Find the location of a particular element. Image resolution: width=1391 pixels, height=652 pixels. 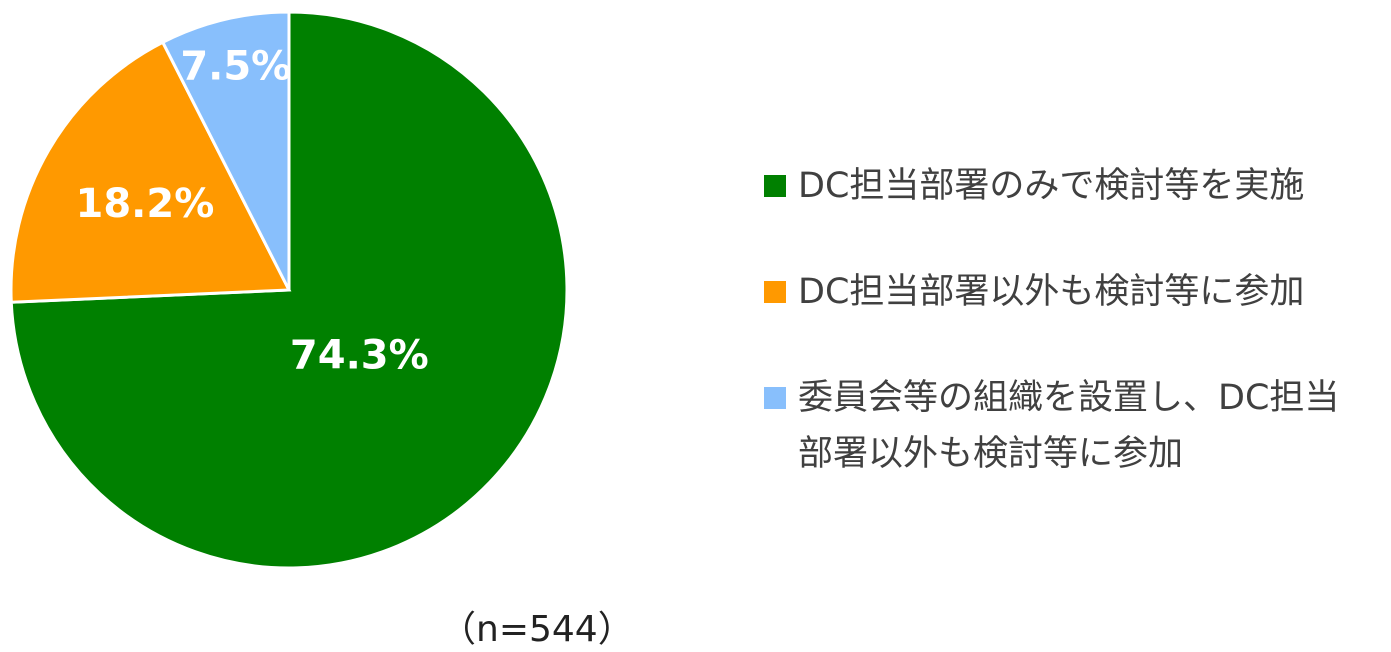

legend-item: DC担当部署のみで検討等を実施 is located at coordinates (1069, 186).